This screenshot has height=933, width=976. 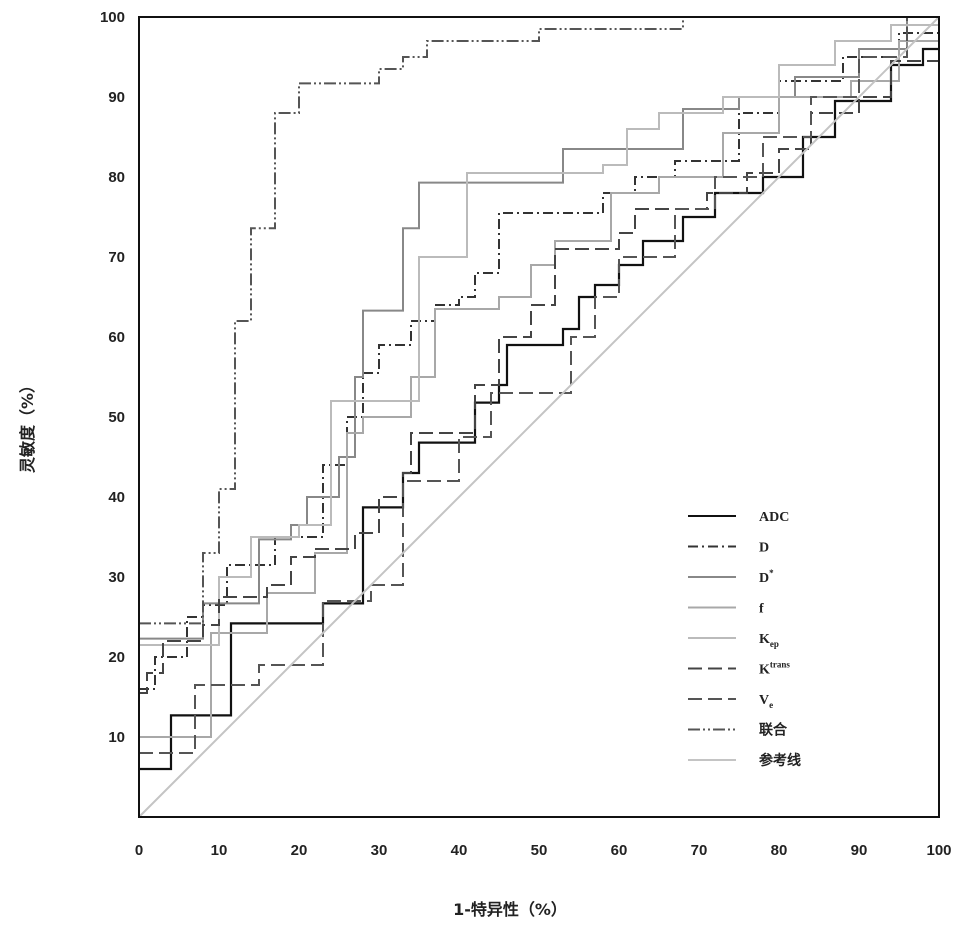 I want to click on y-tick-label: 50, so click(x=116, y=417).